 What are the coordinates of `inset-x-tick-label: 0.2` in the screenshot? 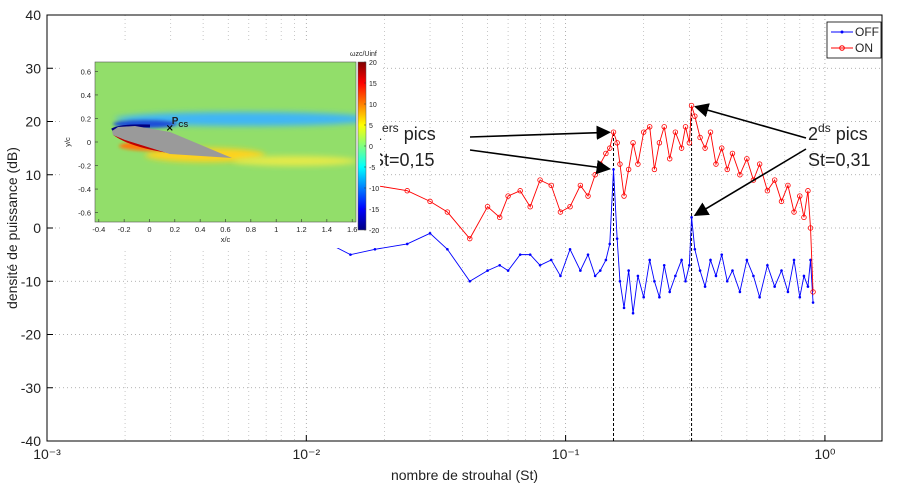 It's located at (175, 229).